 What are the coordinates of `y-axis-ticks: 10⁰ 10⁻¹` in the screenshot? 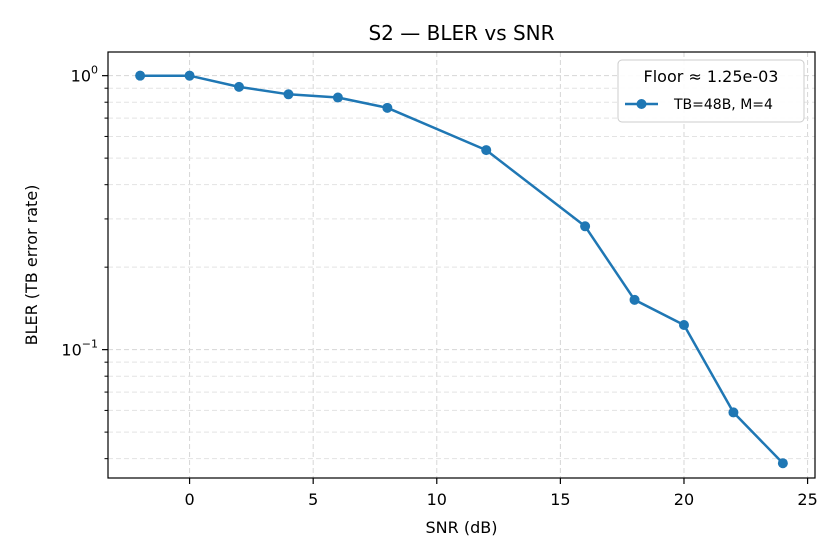 It's located at (84, 262).